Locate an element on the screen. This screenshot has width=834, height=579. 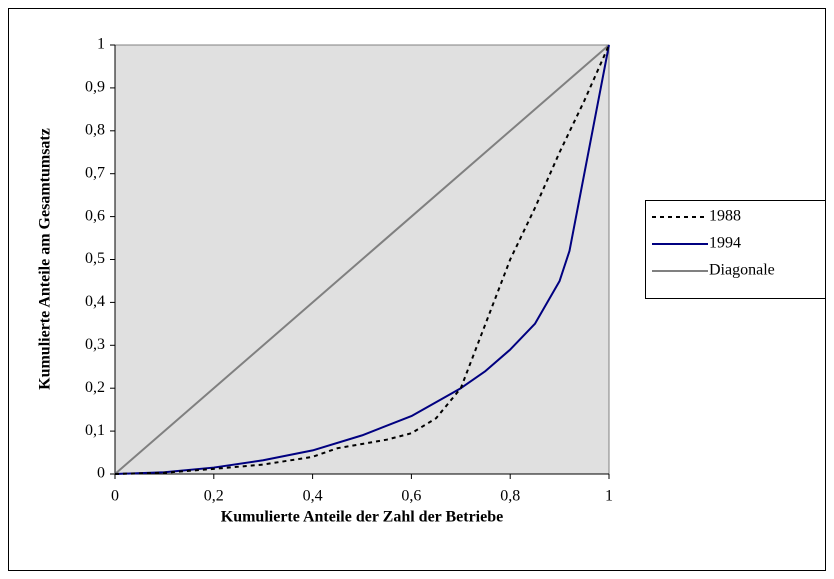
x-tick-label: 0 is located at coordinates (115, 496).